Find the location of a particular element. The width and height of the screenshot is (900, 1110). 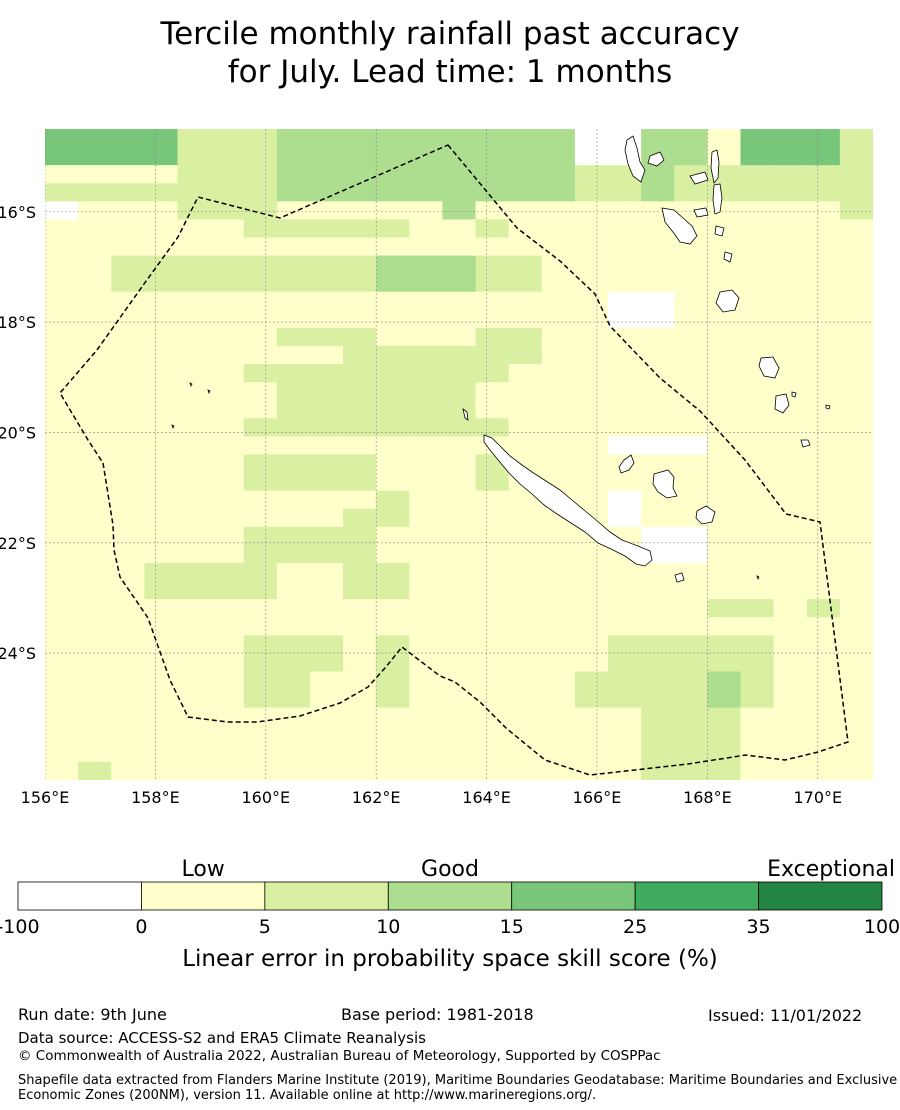

run-date: Run date: 9th June is located at coordinates (92, 1014).